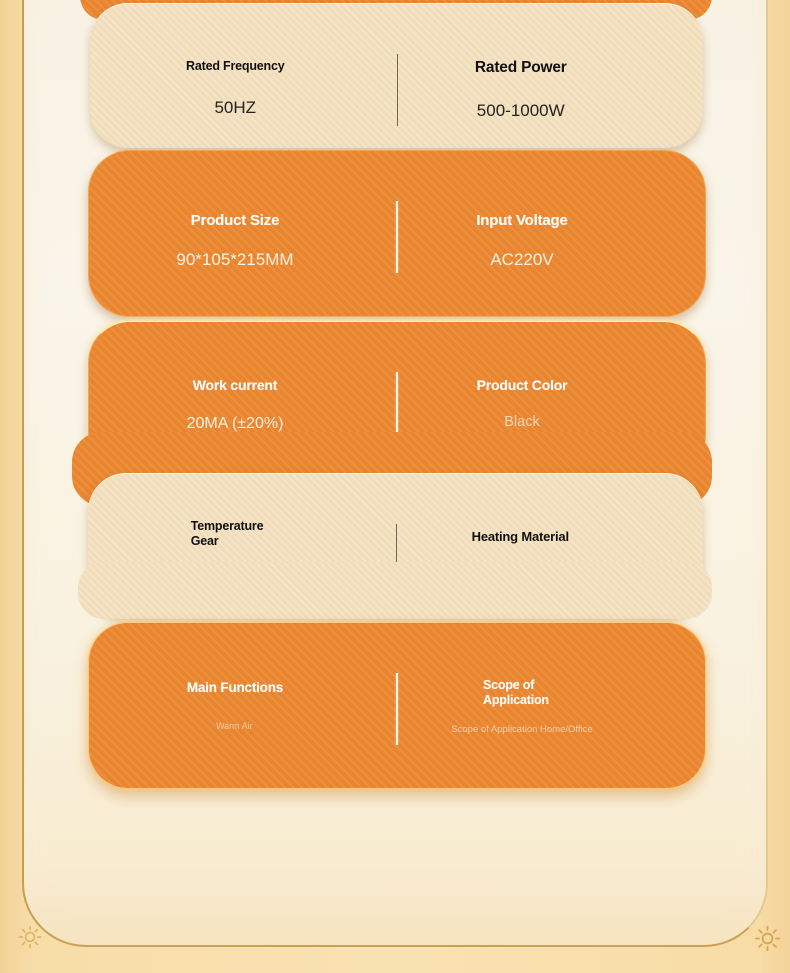  I want to click on spec-value: 500-1000W, so click(520, 111).